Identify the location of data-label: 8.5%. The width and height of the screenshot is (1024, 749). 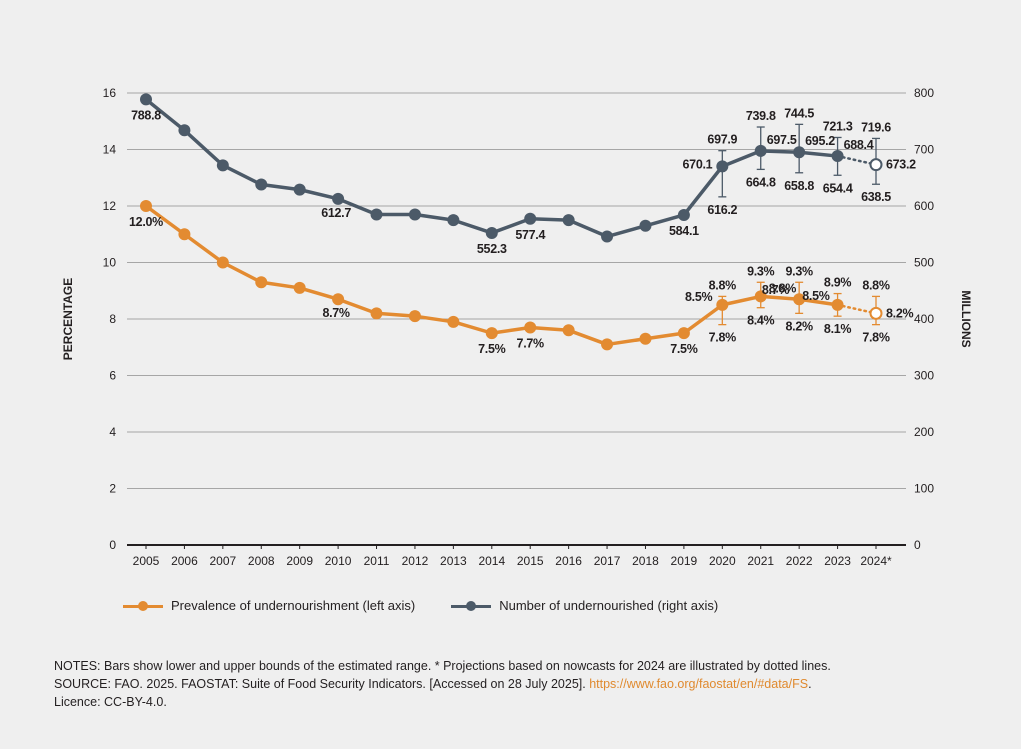
(698, 297).